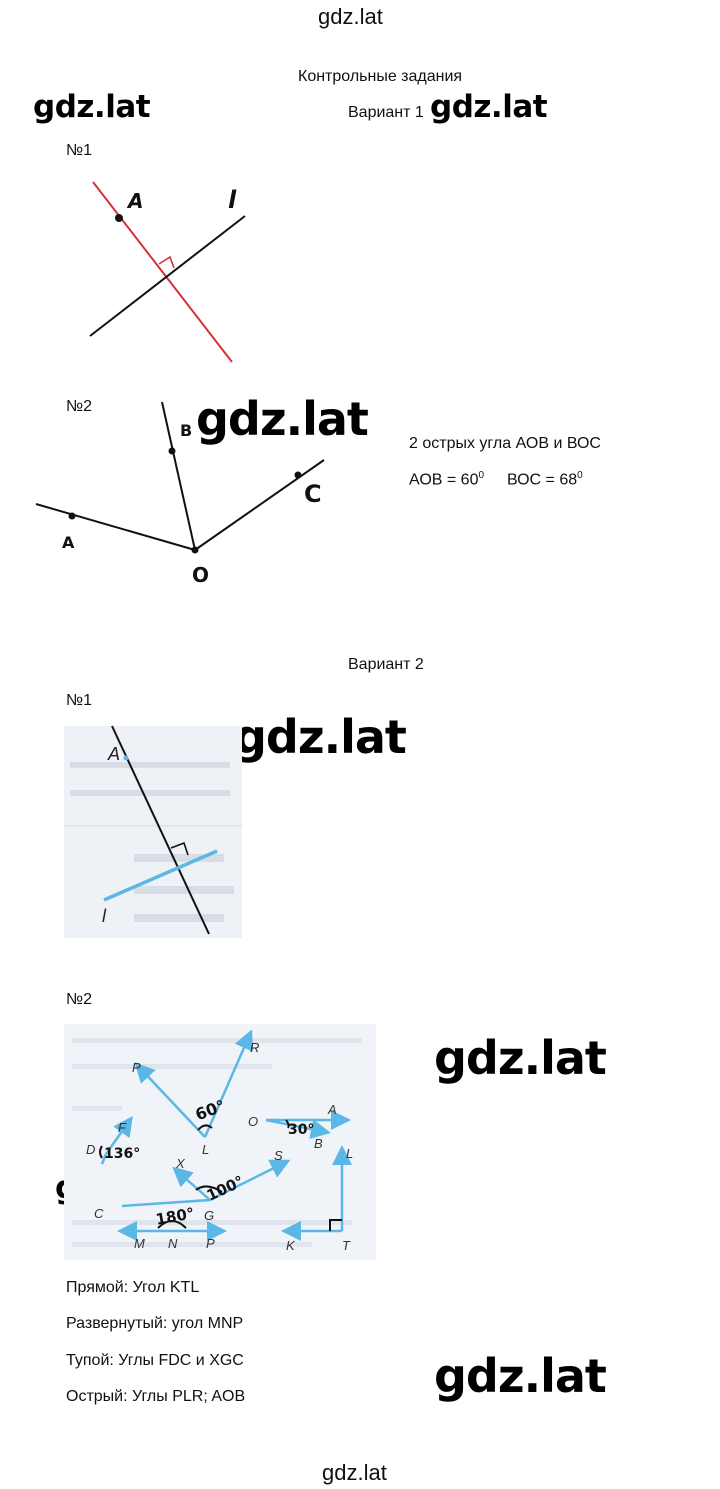 Image resolution: width=720 pixels, height=1489 pixels. I want to click on ray-lp, so click(170, 1100).